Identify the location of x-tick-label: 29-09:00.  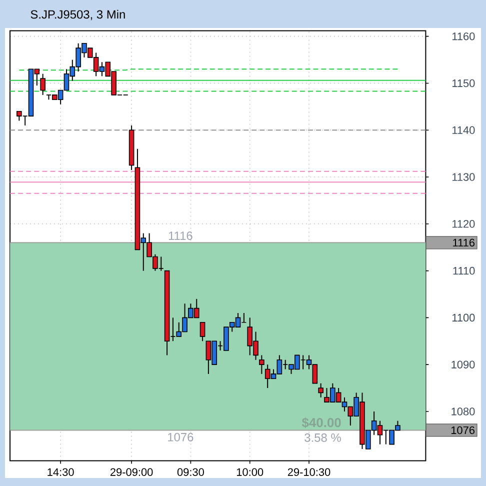
(131, 472).